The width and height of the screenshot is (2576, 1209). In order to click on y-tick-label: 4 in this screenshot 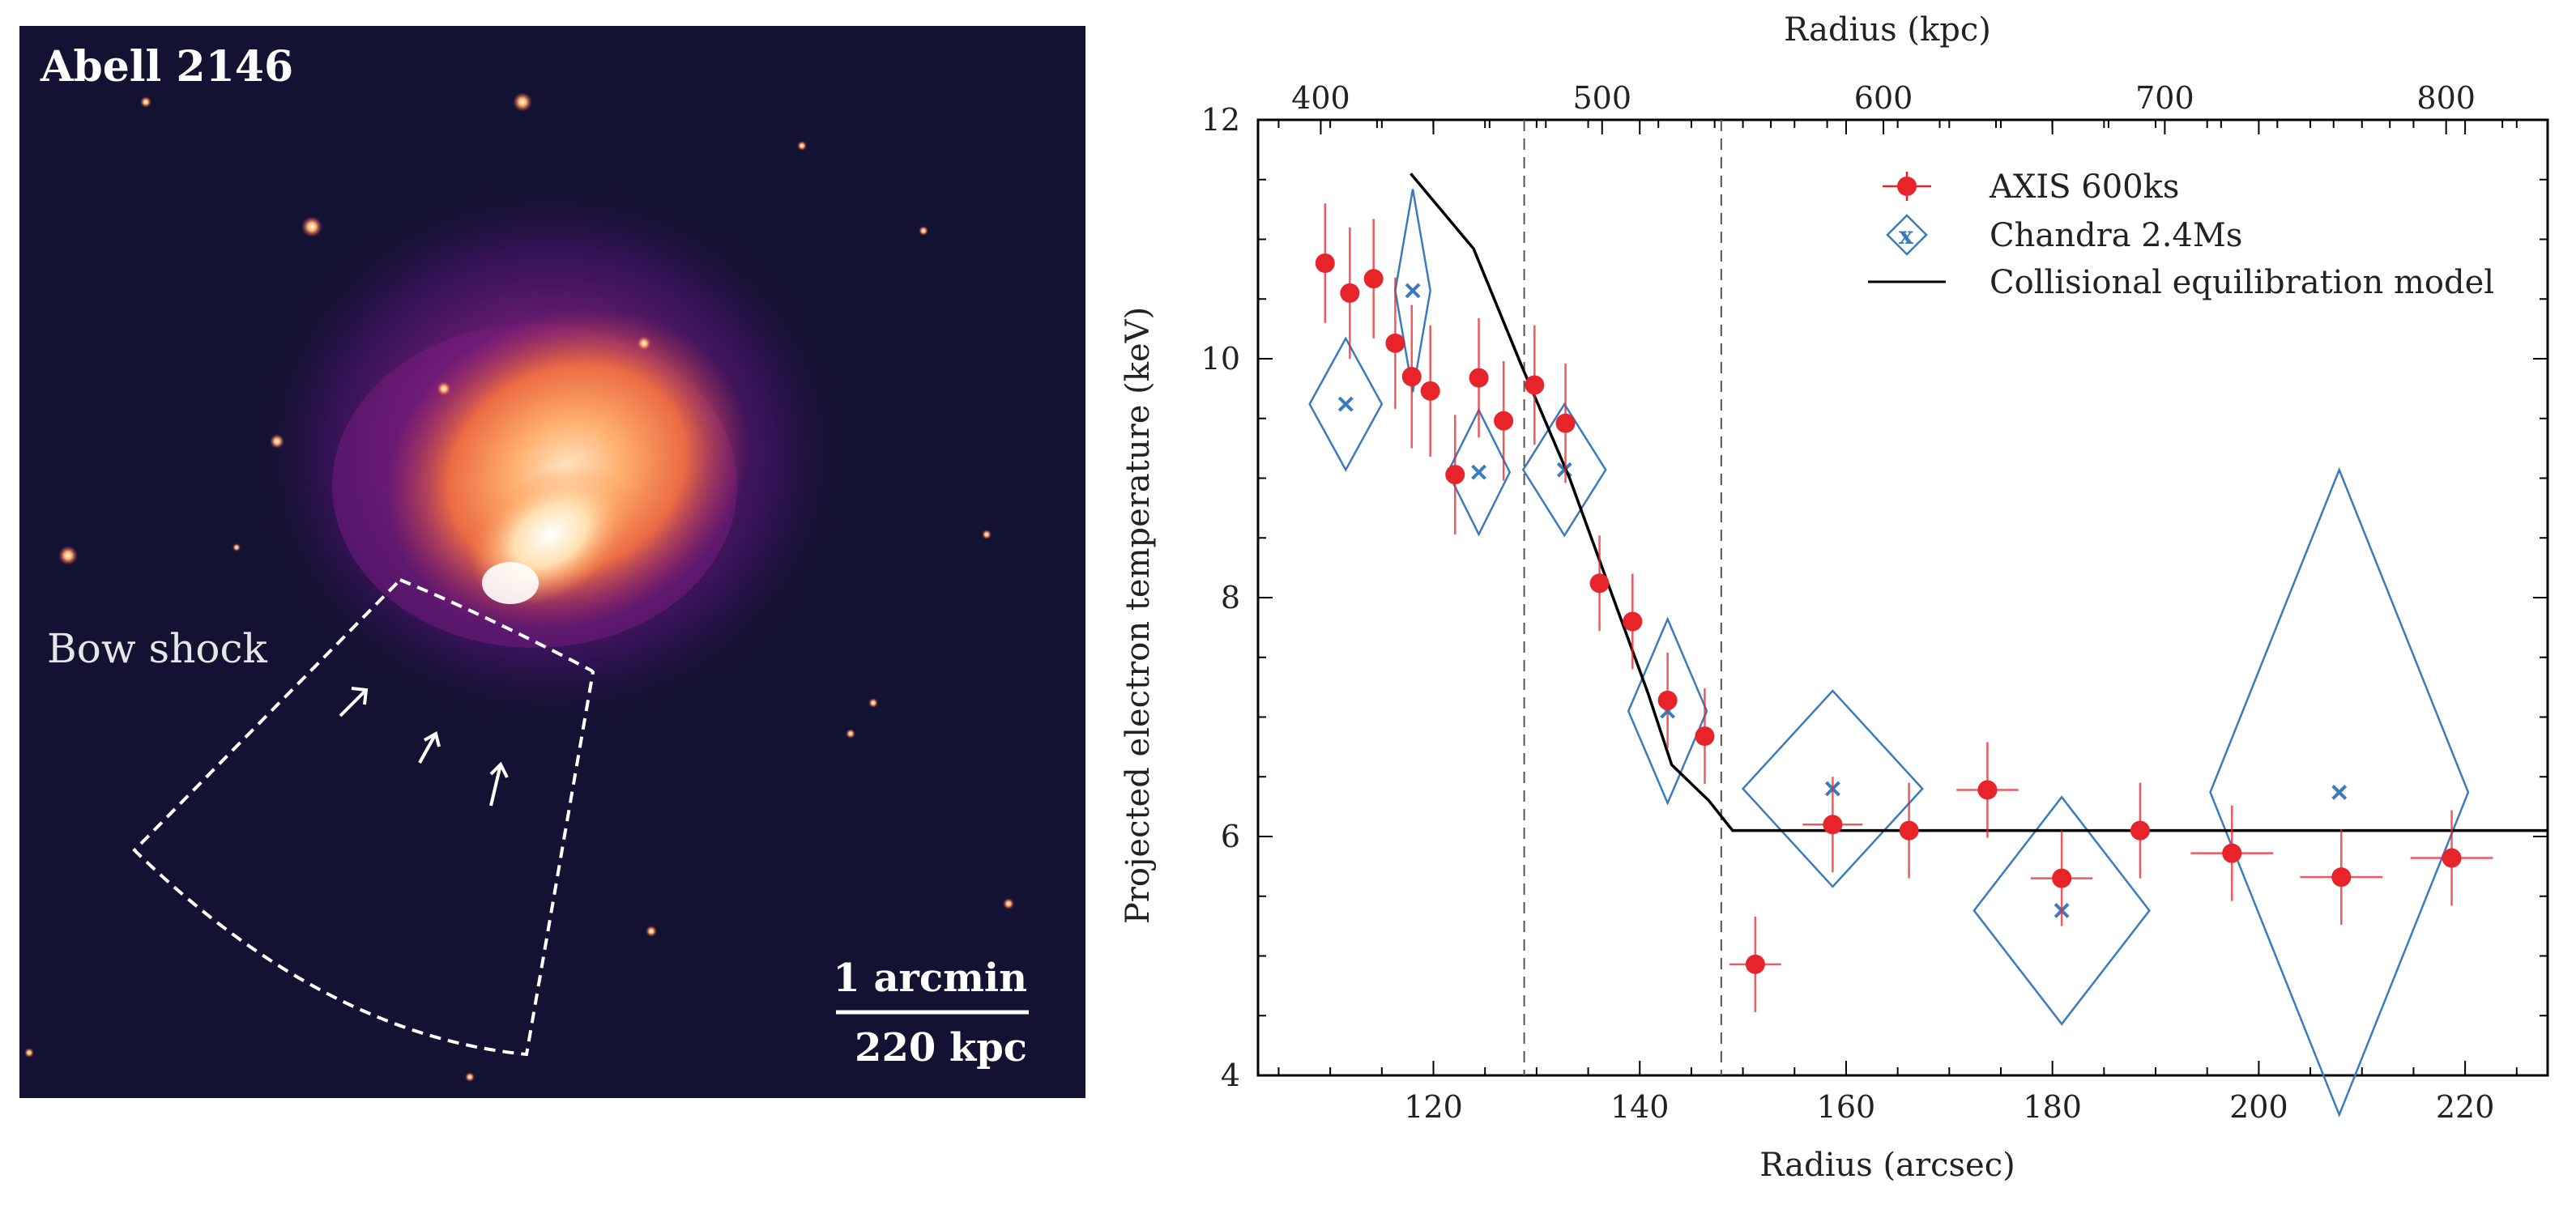, I will do `click(1230, 1075)`.